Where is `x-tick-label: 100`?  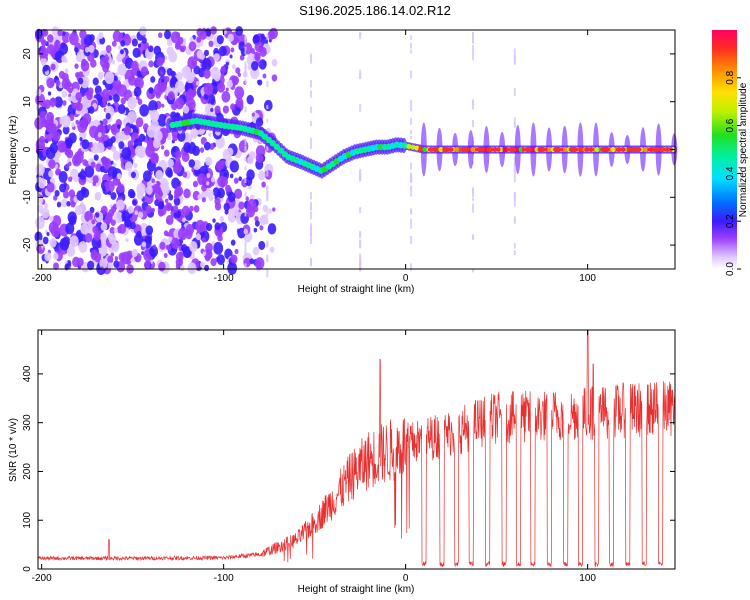
x-tick-label: 100 is located at coordinates (587, 578).